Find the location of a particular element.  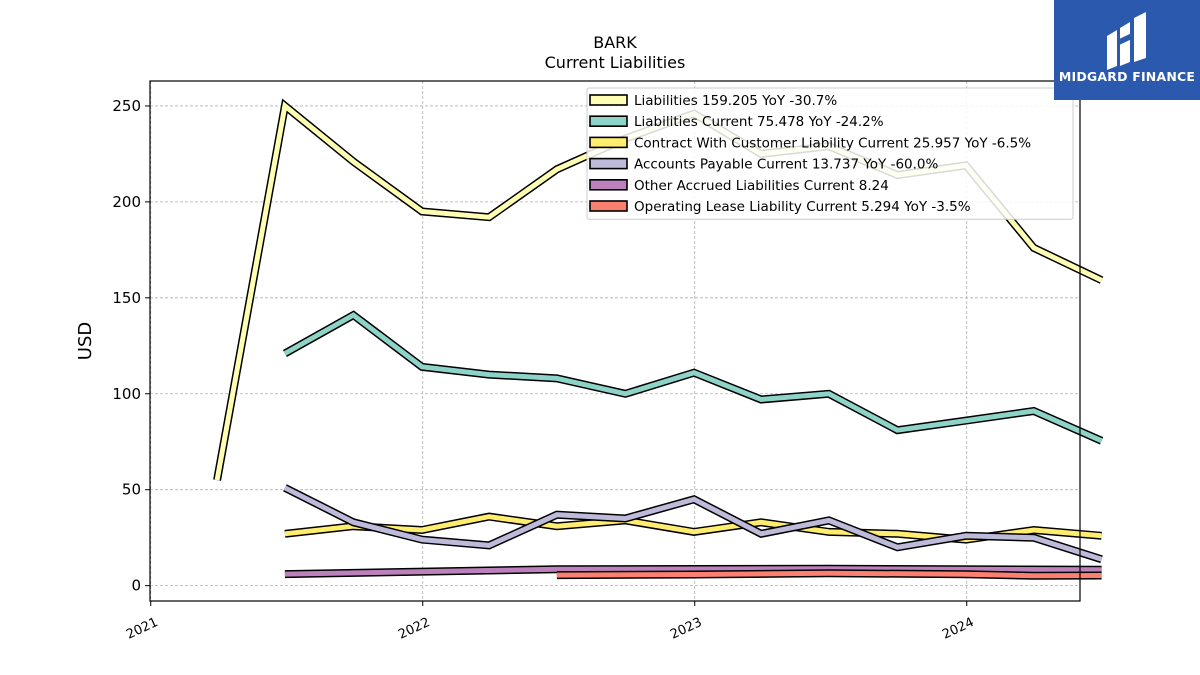

x-tick-label: 2021 is located at coordinates (142, 629).